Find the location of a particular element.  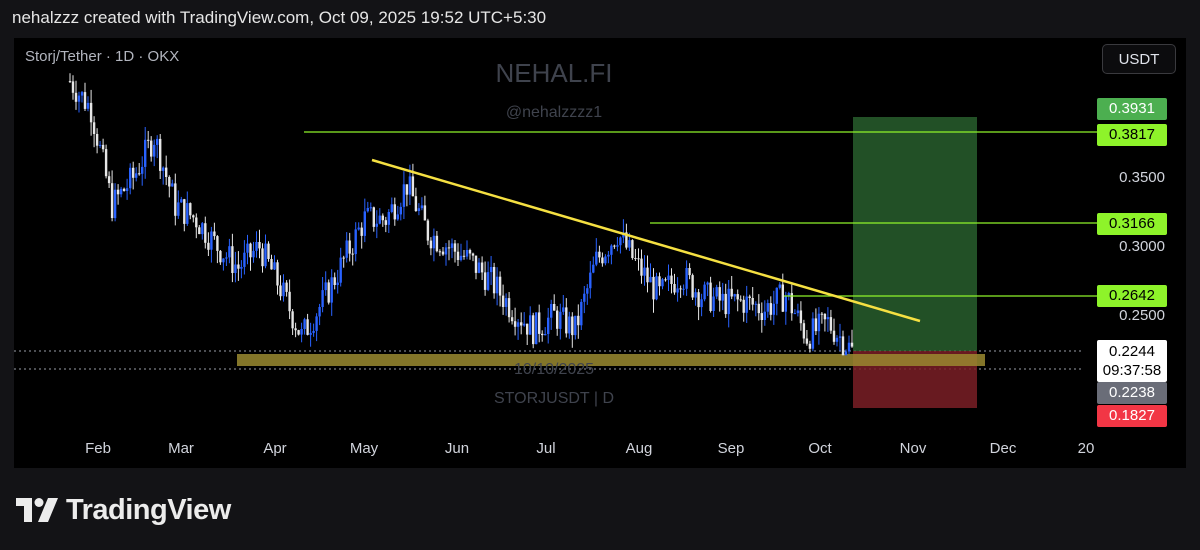

symbol-label: Storj/Tether · 1D · OKX is located at coordinates (102, 56).